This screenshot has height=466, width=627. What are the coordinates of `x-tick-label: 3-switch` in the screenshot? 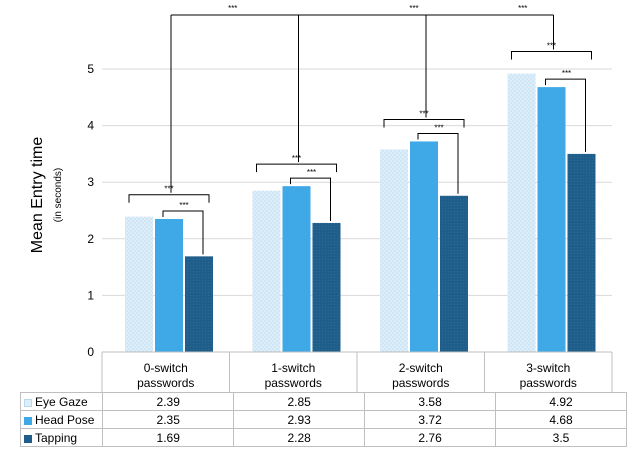 It's located at (548, 368).